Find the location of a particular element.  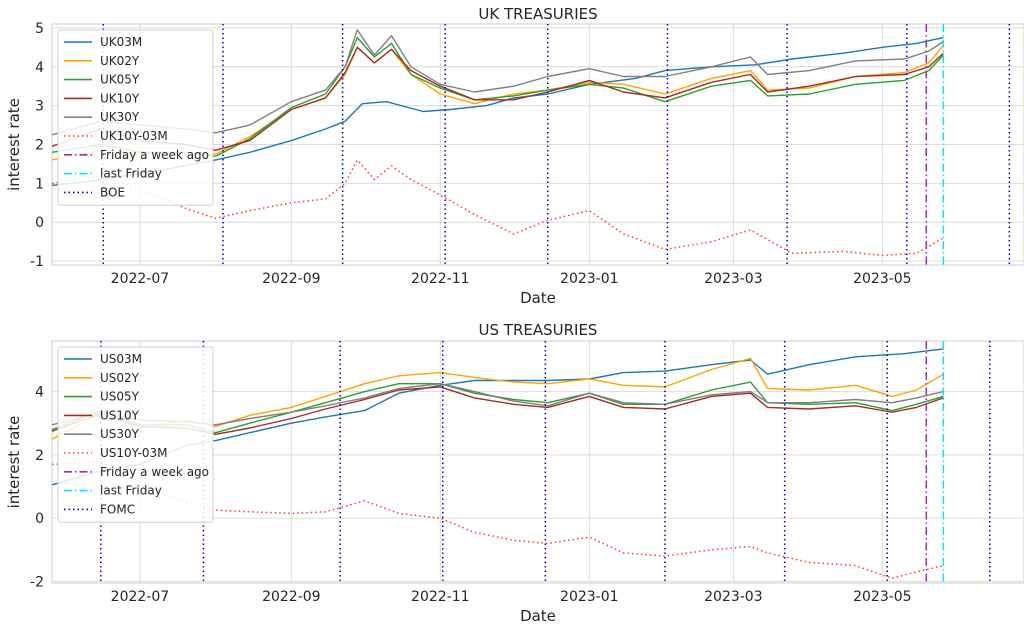

legend-label: US10Y-03M is located at coordinates (134, 453).